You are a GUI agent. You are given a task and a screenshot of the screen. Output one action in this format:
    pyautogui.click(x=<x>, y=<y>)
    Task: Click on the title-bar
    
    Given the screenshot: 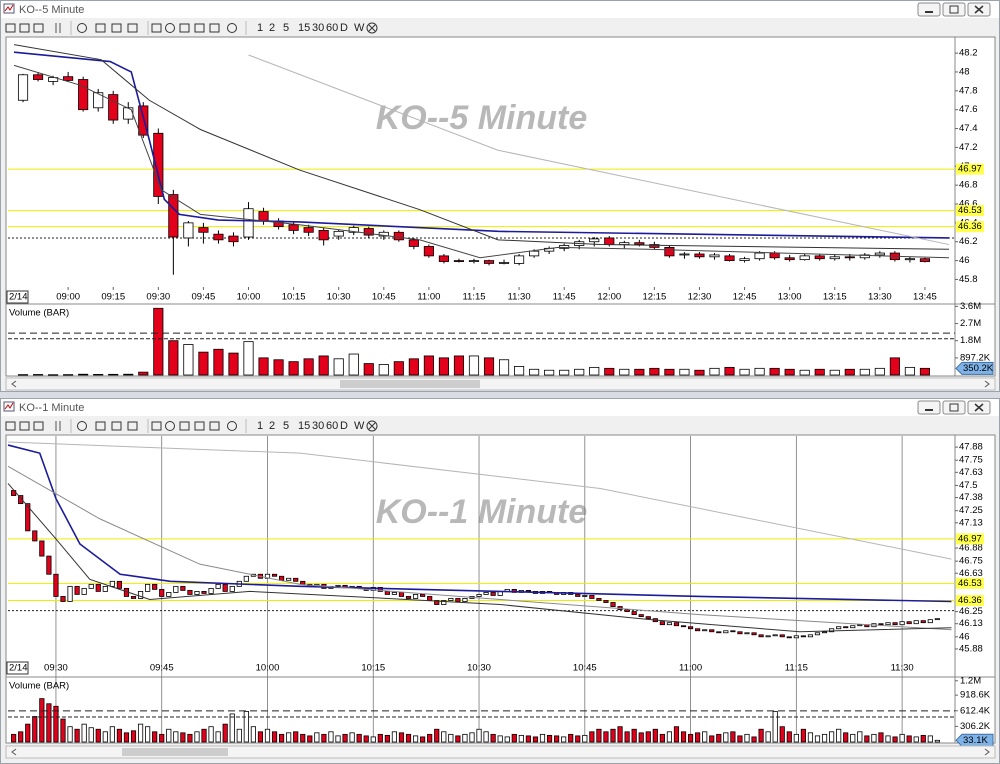 What is the action you would take?
    pyautogui.click(x=500, y=407)
    